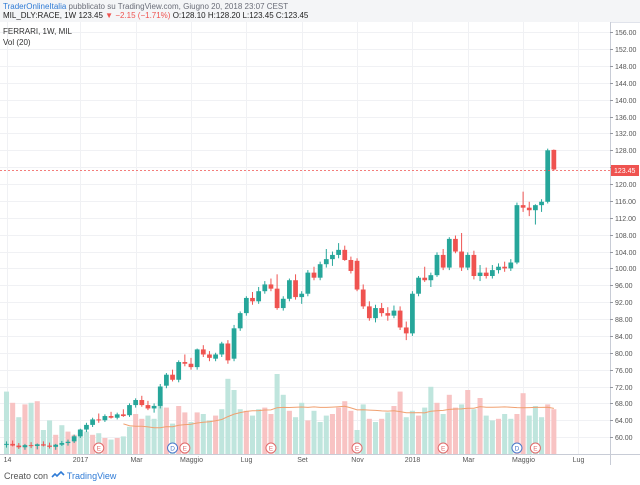 Image resolution: width=640 pixels, height=485 pixels. What do you see at coordinates (624, 286) in the screenshot?
I see `price-tick-label: 96.00` at bounding box center [624, 286].